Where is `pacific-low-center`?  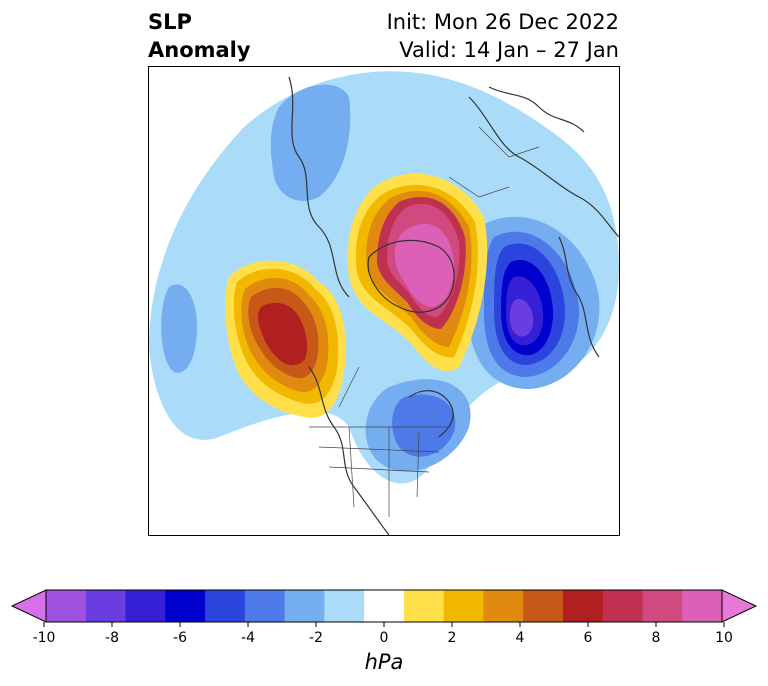
pacific-low-center is located at coordinates (179, 328).